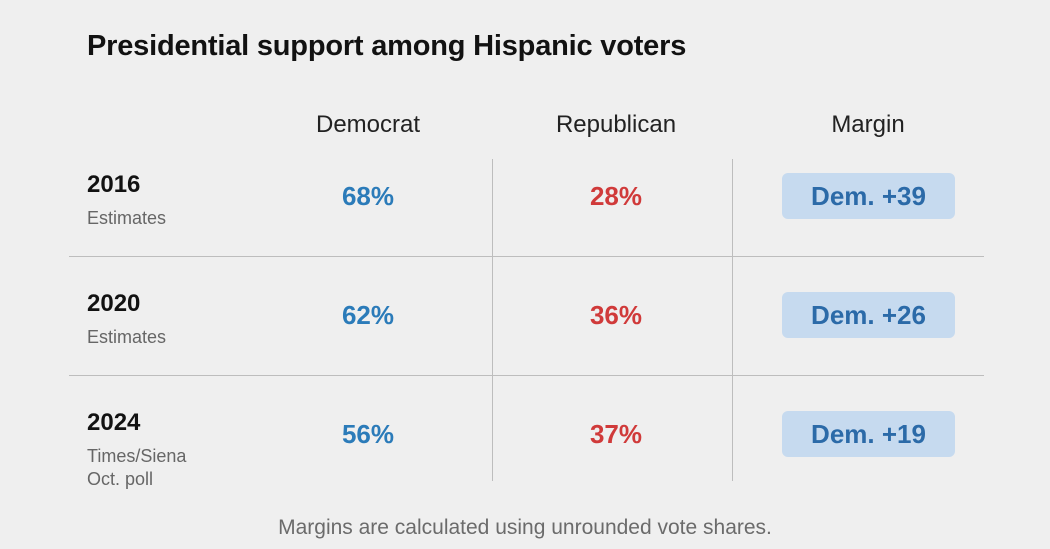 This screenshot has height=549, width=1050. What do you see at coordinates (616, 196) in the screenshot?
I see `republican-value: 28%` at bounding box center [616, 196].